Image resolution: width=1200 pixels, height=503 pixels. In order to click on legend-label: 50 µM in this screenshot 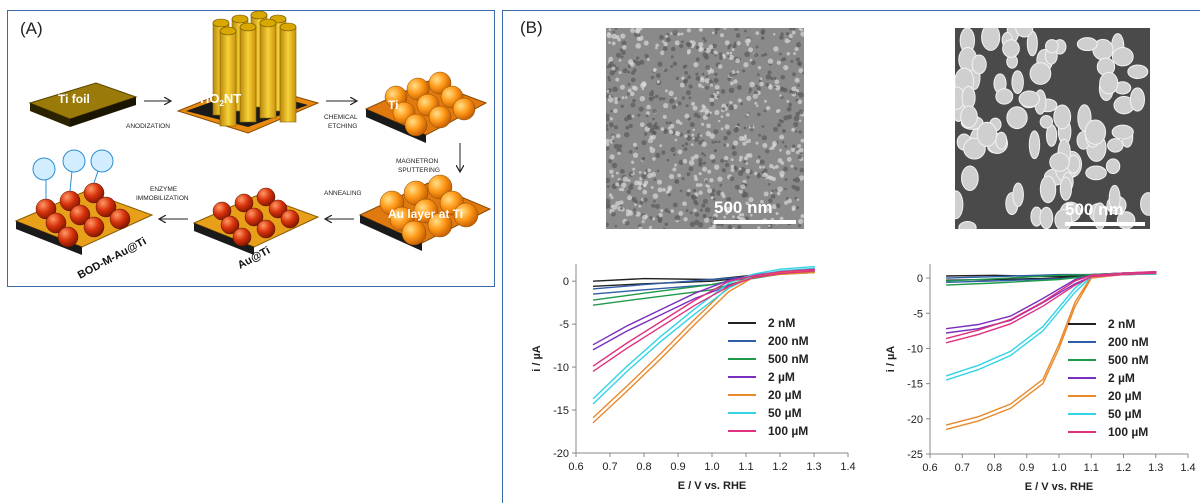, I will do `click(1125, 414)`.